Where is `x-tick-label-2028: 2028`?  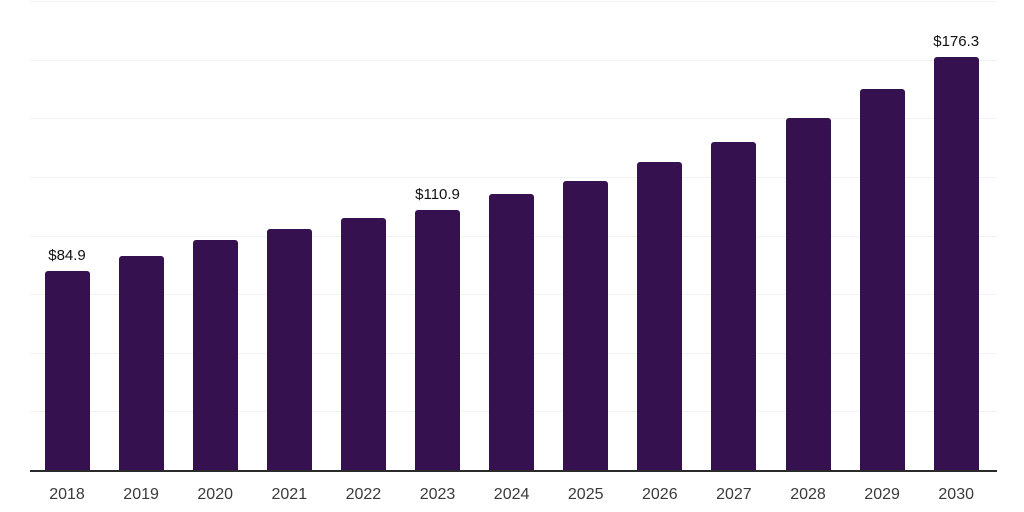 x-tick-label-2028: 2028 is located at coordinates (808, 494).